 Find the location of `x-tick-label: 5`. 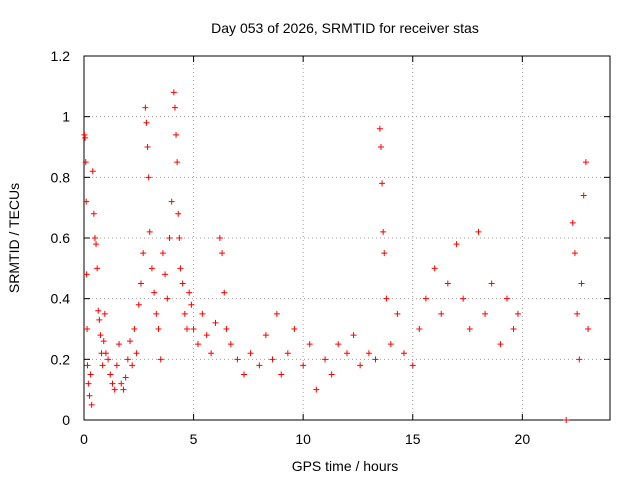

x-tick-label: 5 is located at coordinates (194, 439).